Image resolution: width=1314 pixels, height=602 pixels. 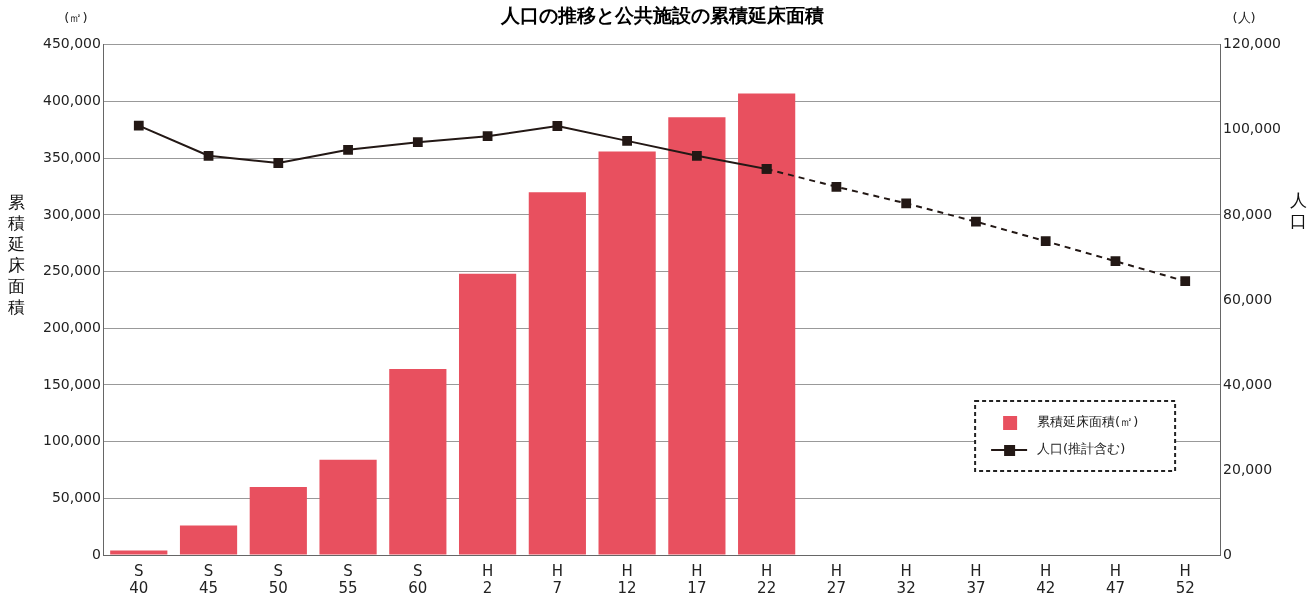 What do you see at coordinates (17, 255) in the screenshot?
I see `y-axis-title: 累積延床面積` at bounding box center [17, 255].